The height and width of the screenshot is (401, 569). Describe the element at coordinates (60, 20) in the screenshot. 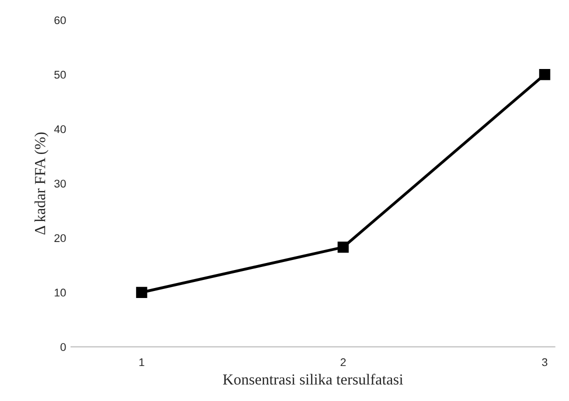

I see `y-tick-label: 60` at that location.